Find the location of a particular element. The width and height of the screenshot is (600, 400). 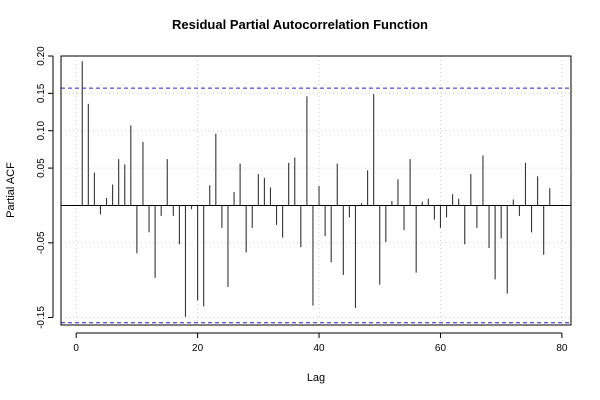

y-tick-label: 0.05 is located at coordinates (41, 168).